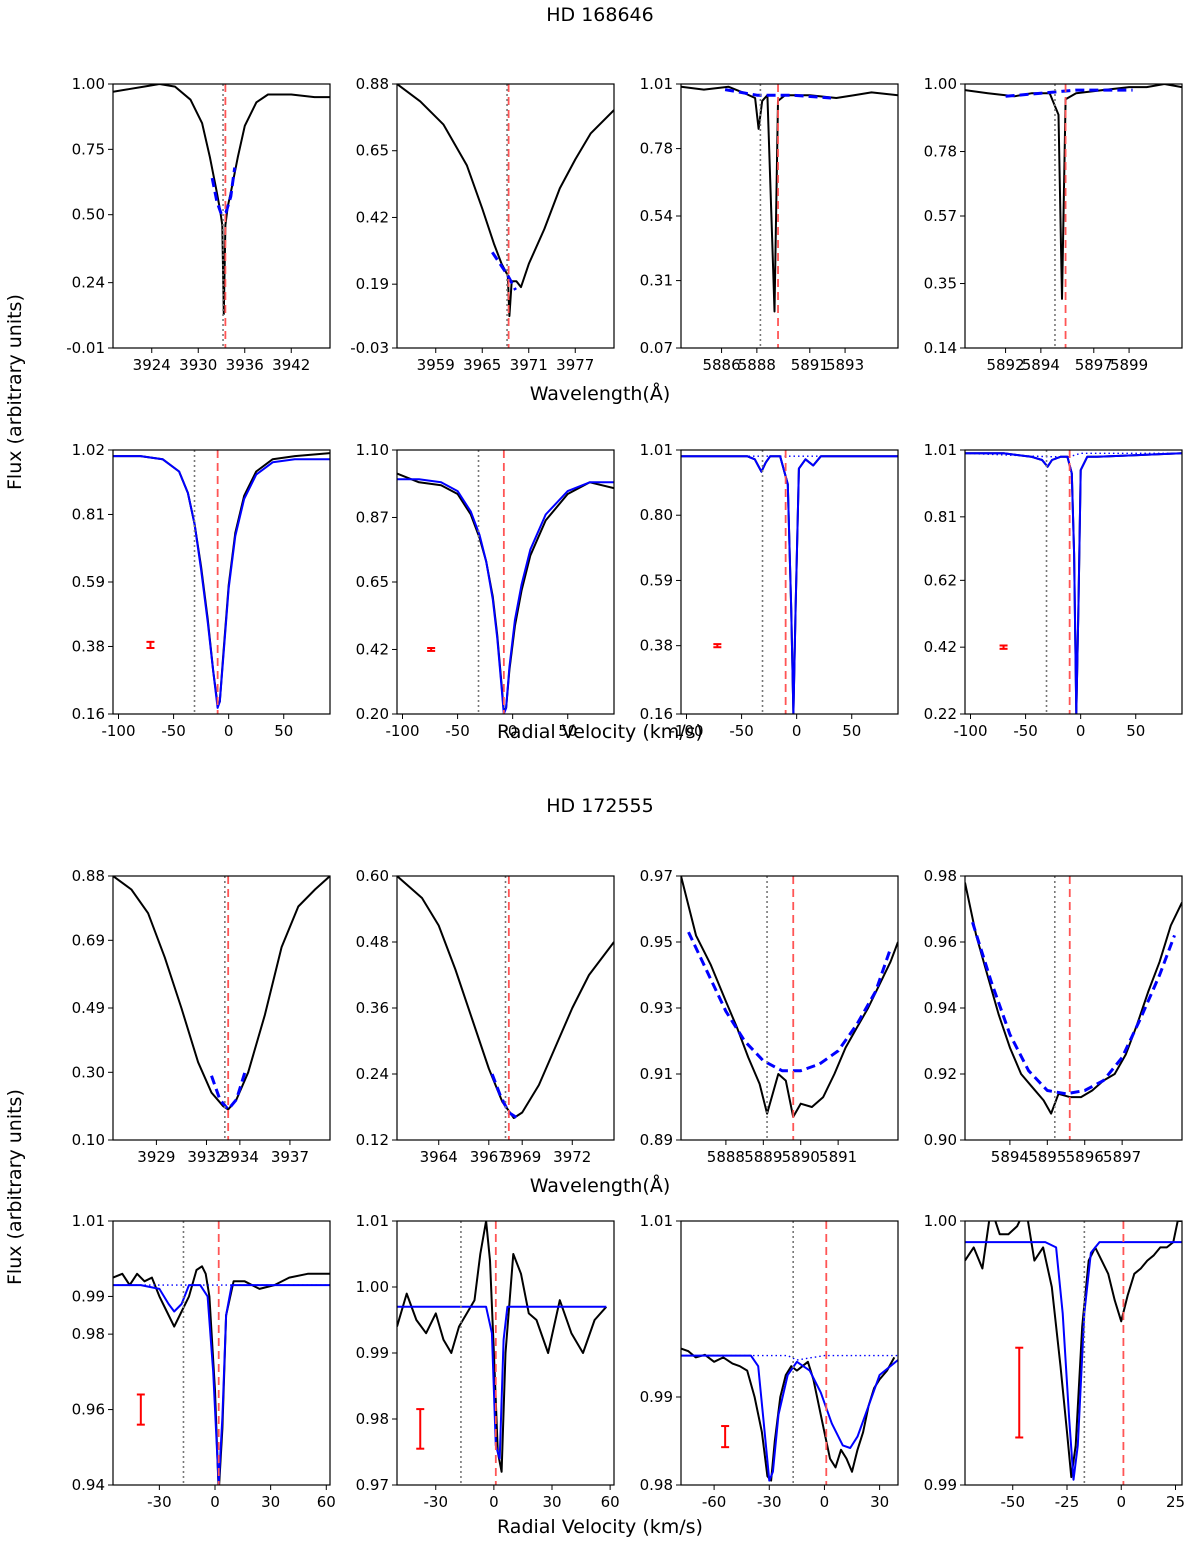  I want to click on panel-16: 0.99 1.00 -50 -25 0 25, so click(1054, 1361).